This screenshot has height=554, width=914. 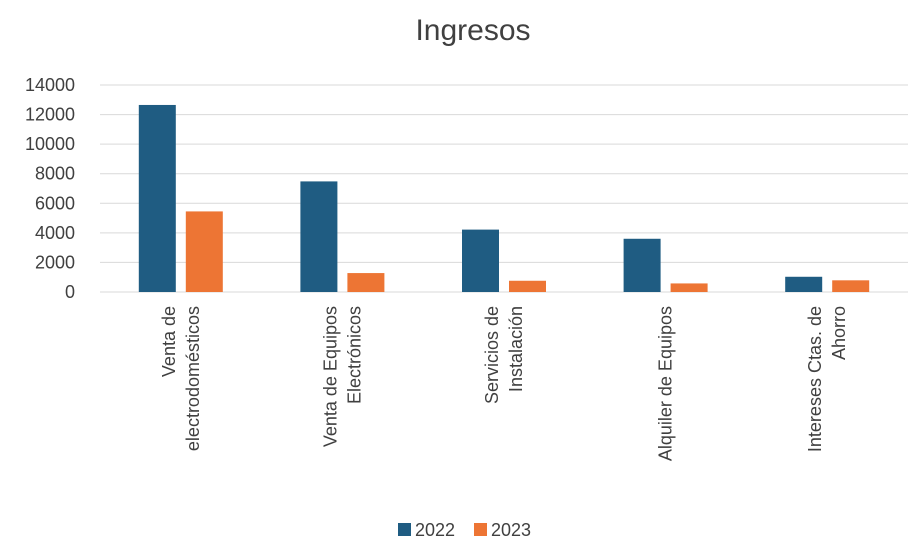 I want to click on y-tick-label: 2000, so click(x=55, y=262).